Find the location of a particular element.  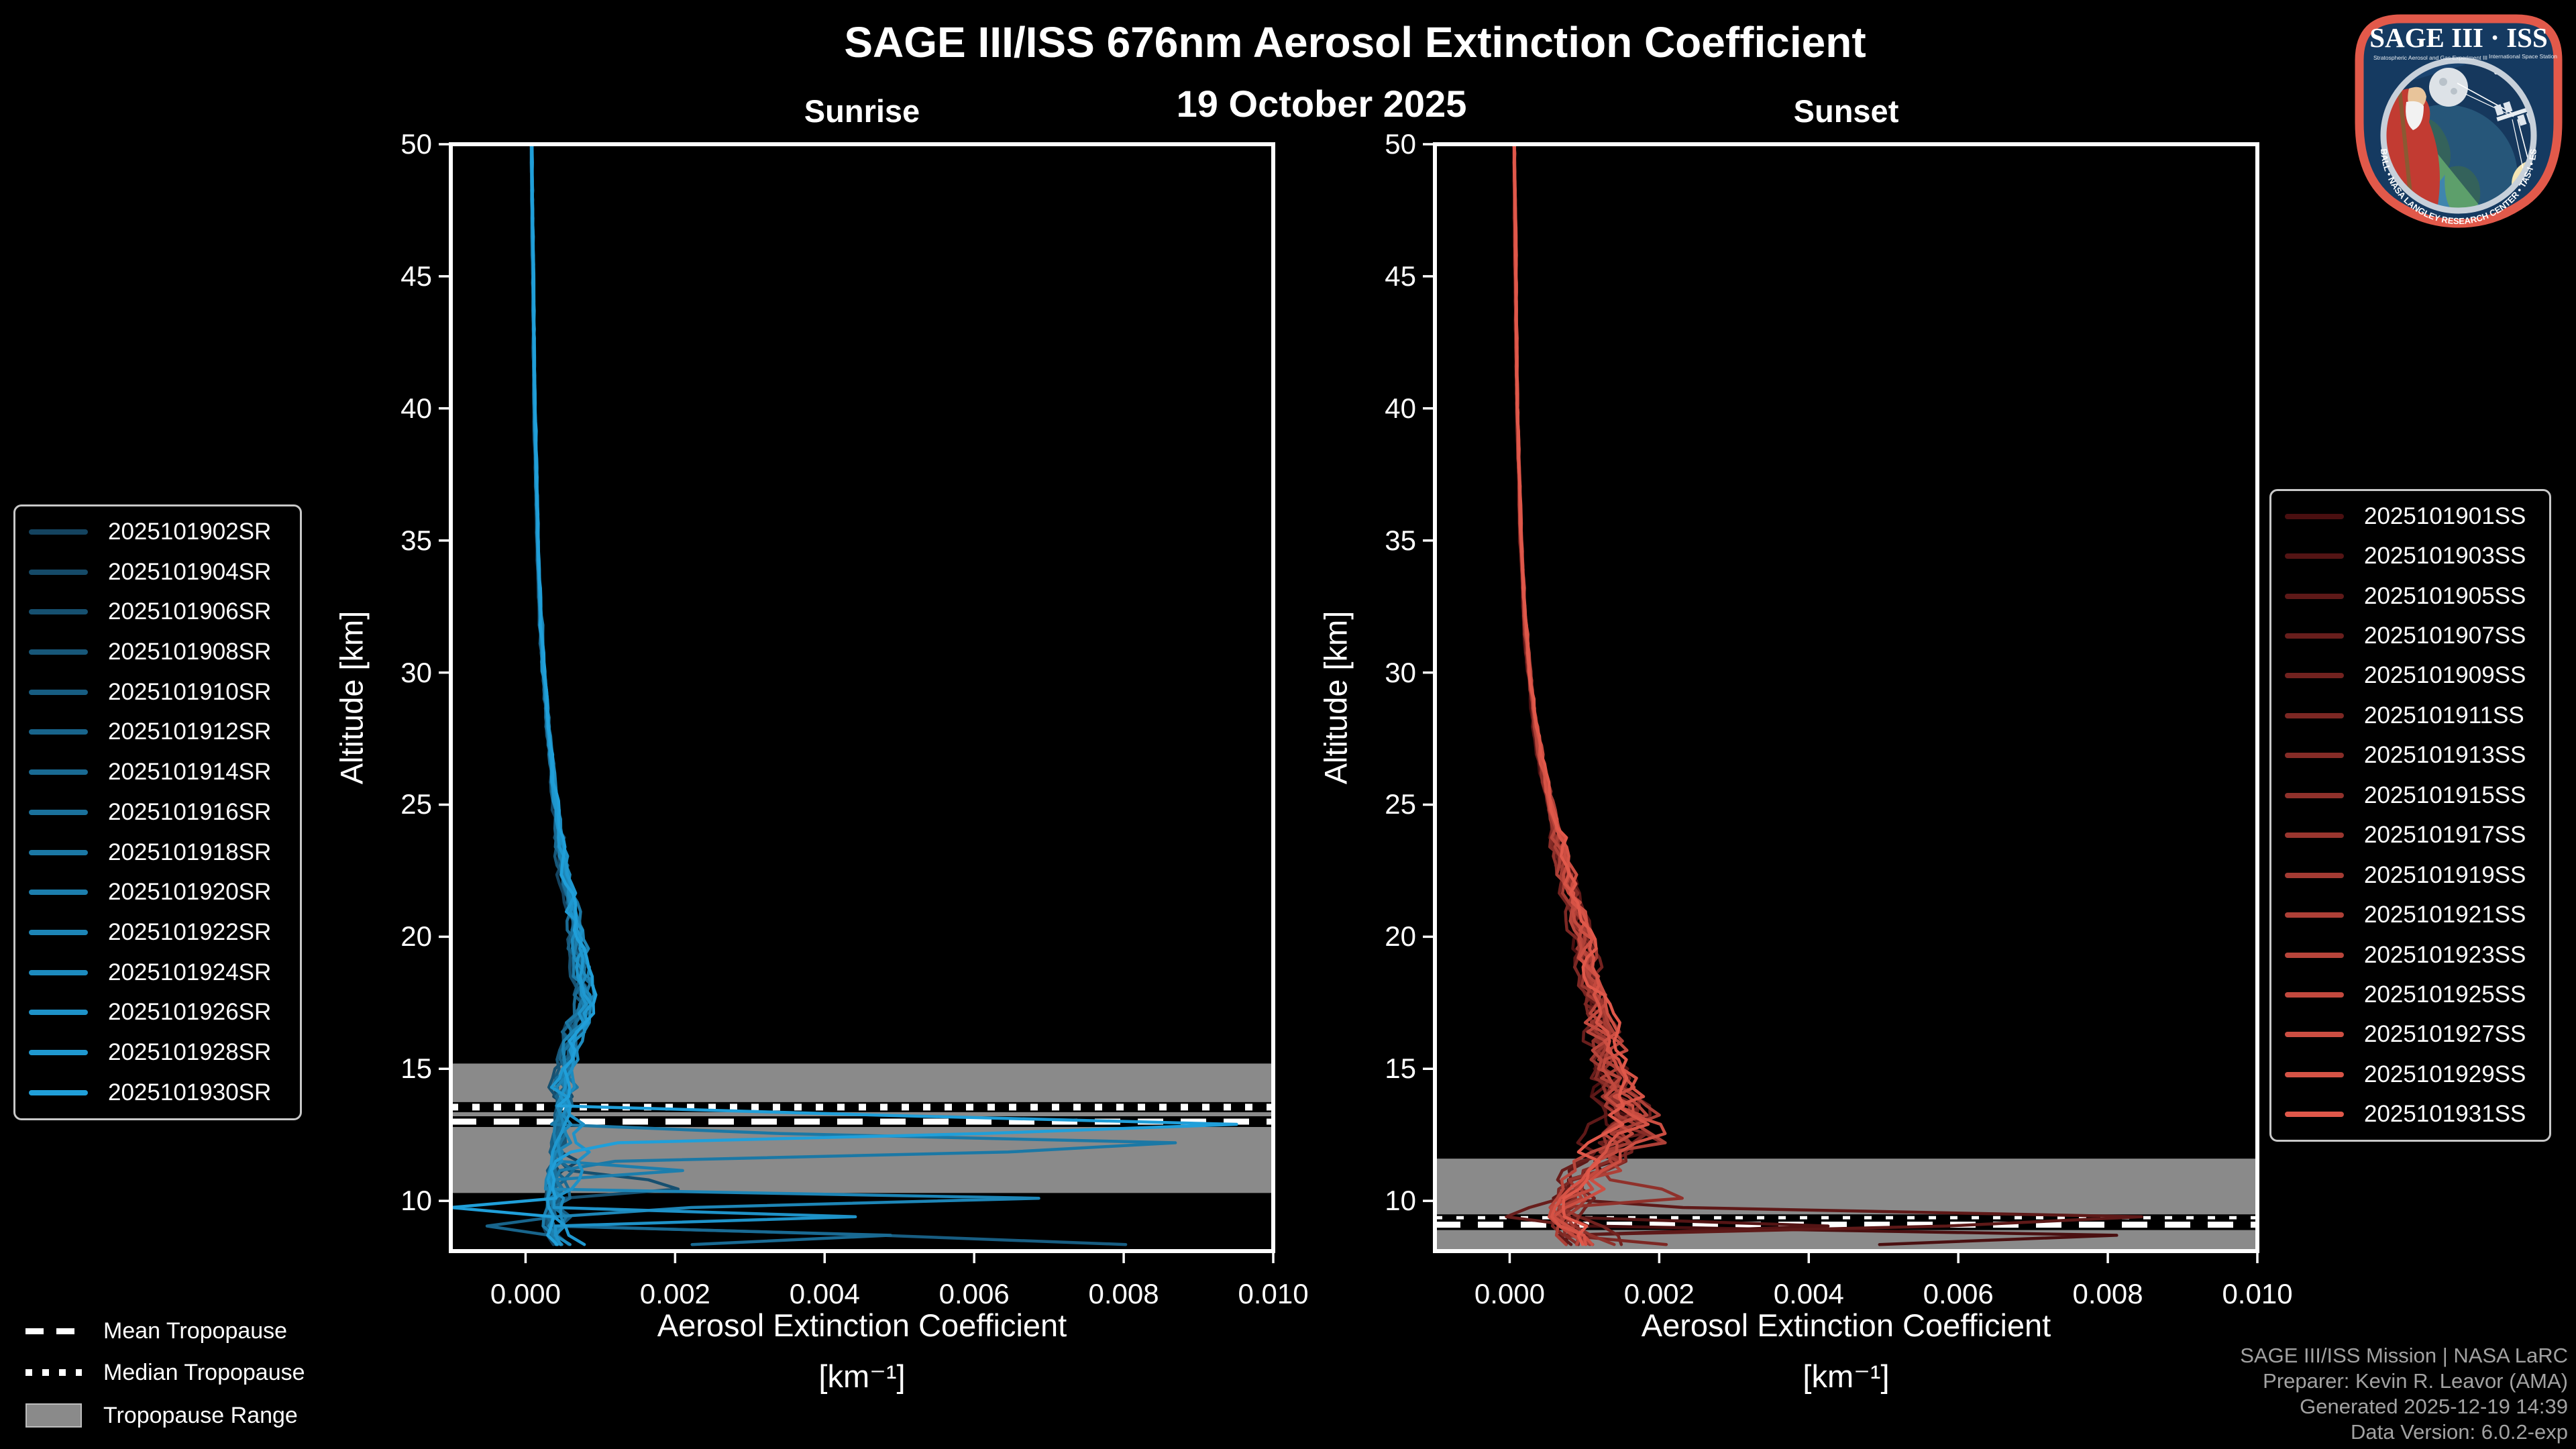

x-tick-label: 0.006 is located at coordinates (974, 1293).